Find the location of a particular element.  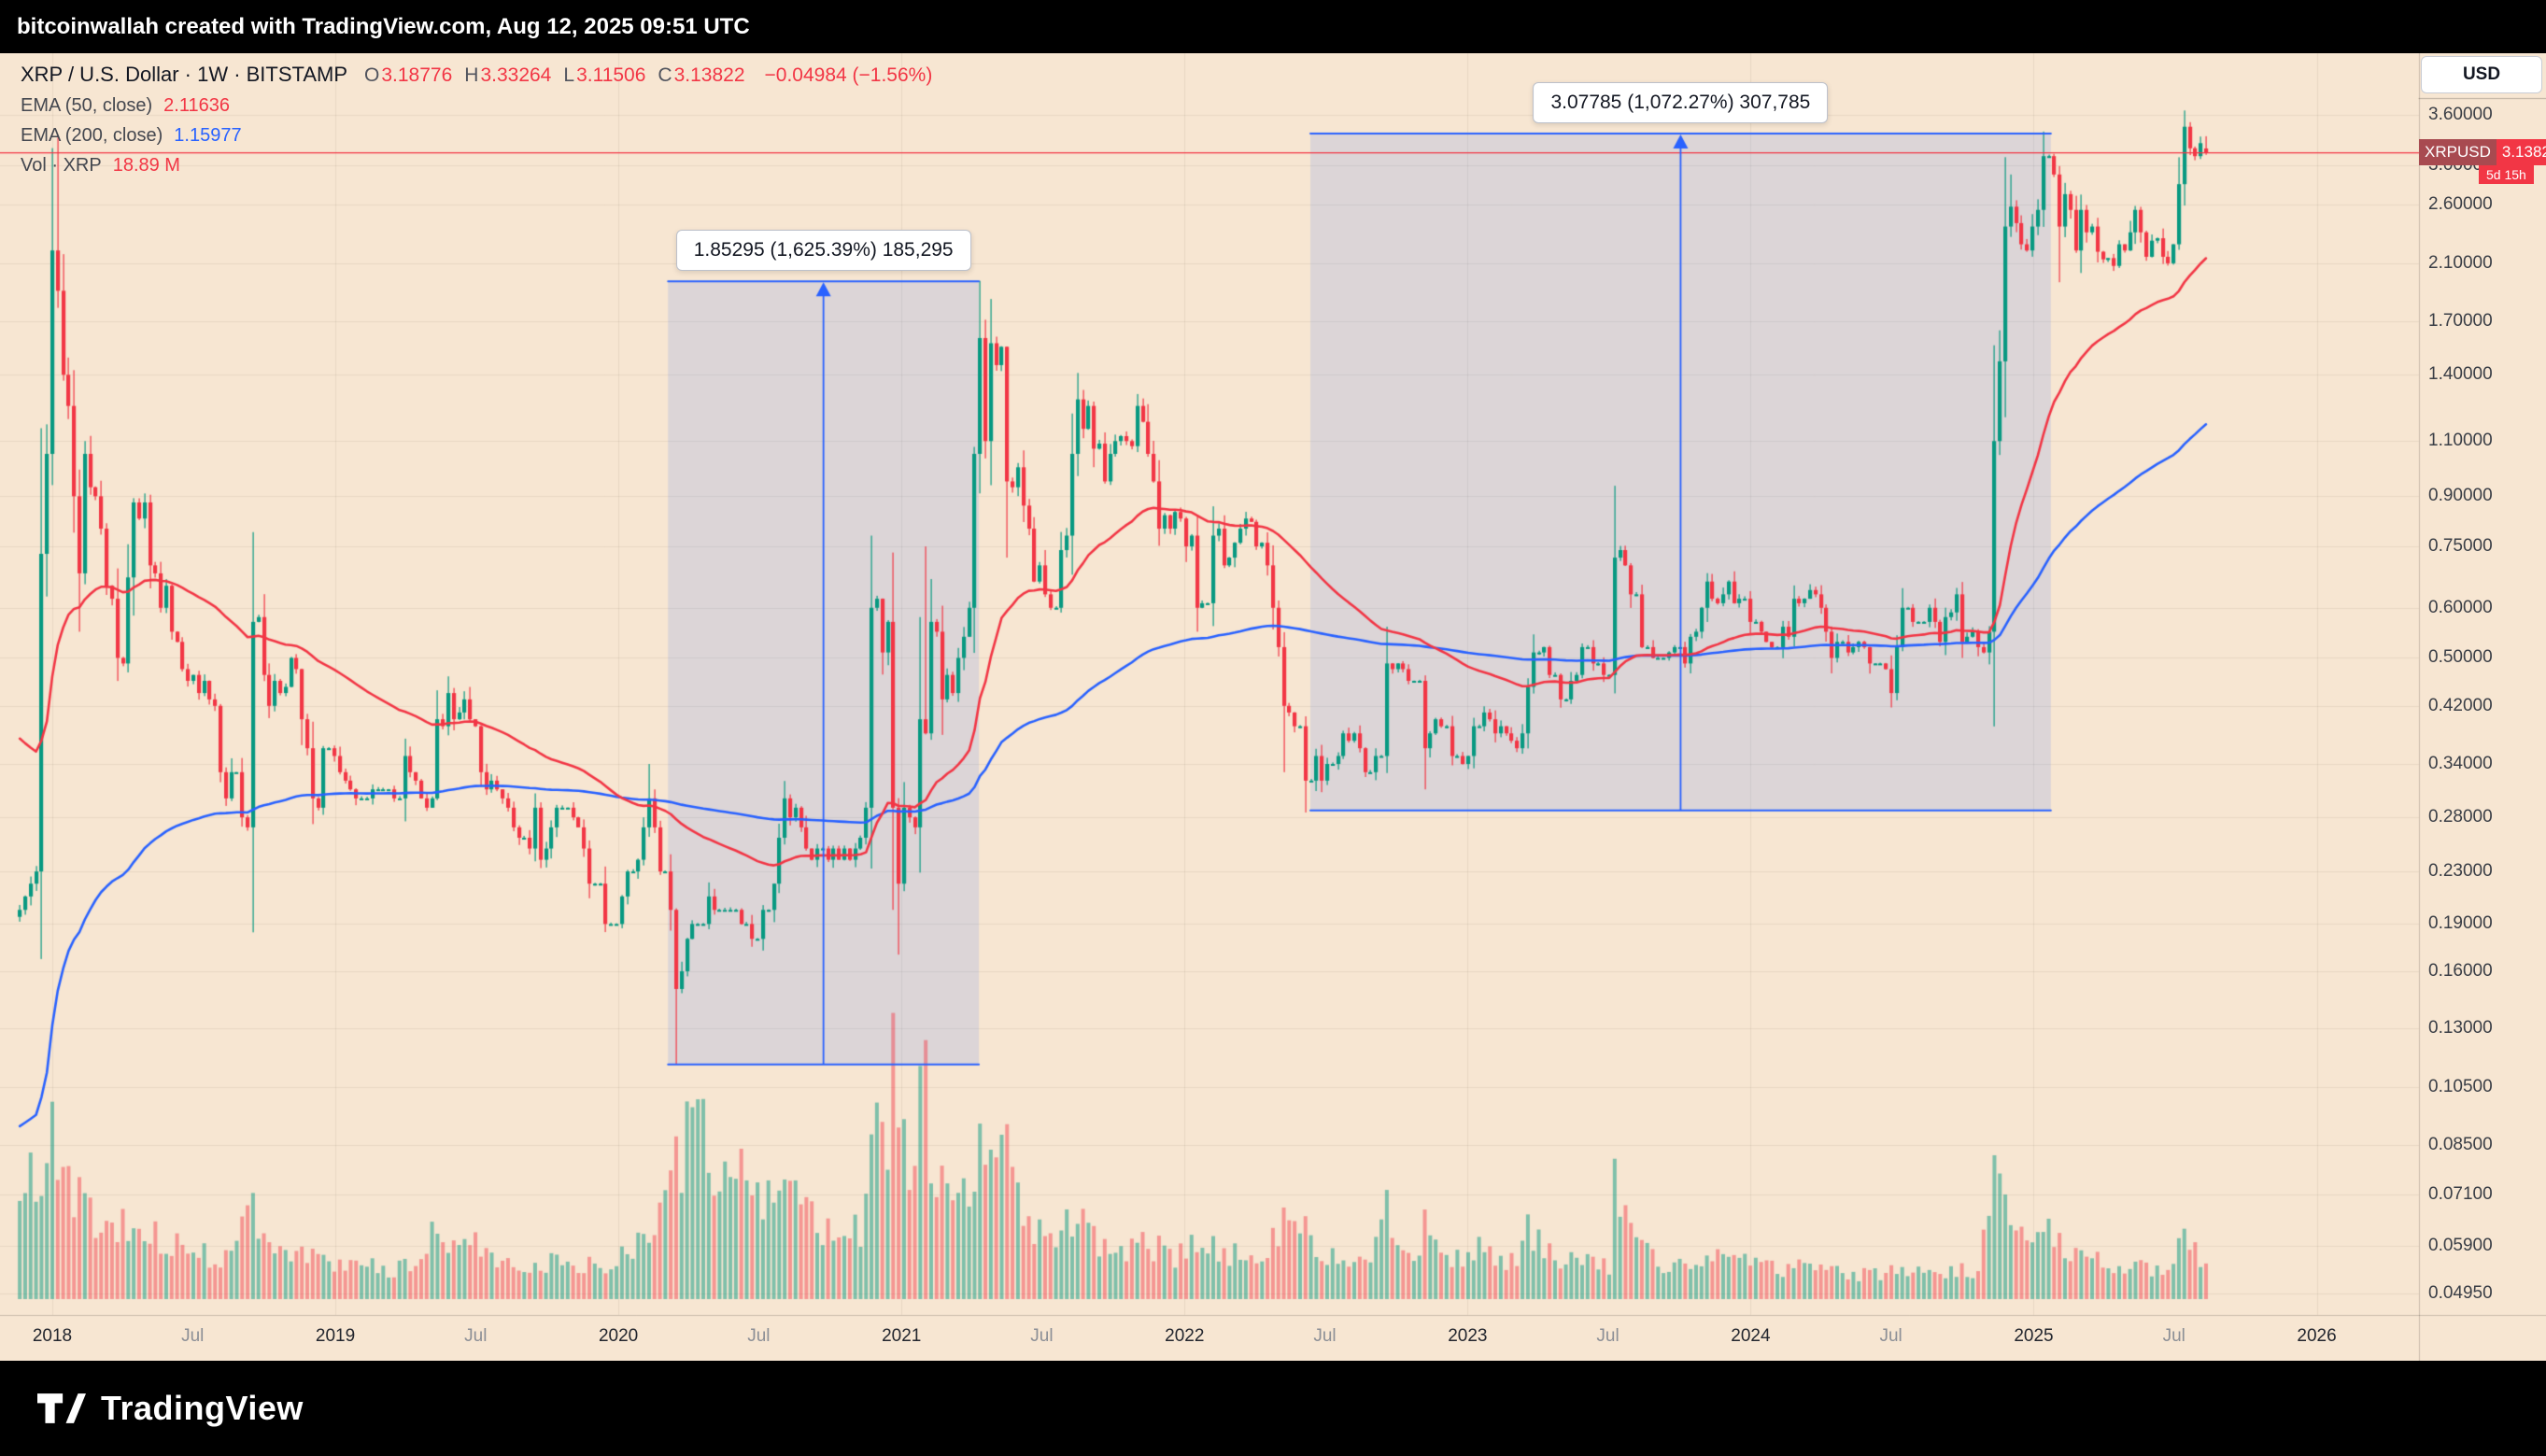

badge-price-row: XRPUSD 3.13822 is located at coordinates (2483, 151).